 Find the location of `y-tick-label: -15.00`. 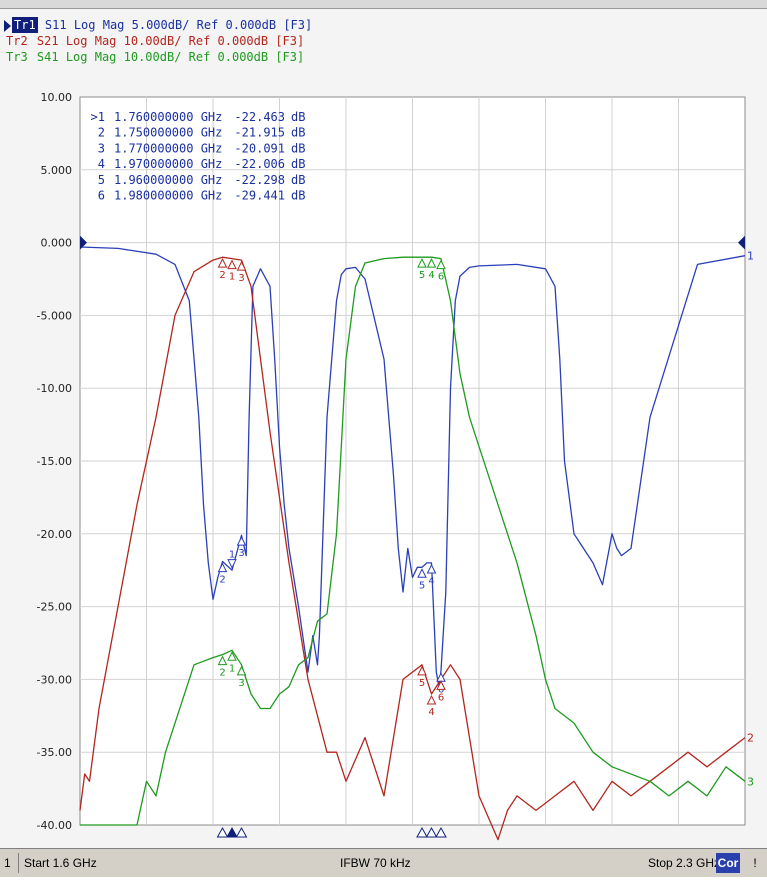

y-tick-label: -15.00 is located at coordinates (54, 461).